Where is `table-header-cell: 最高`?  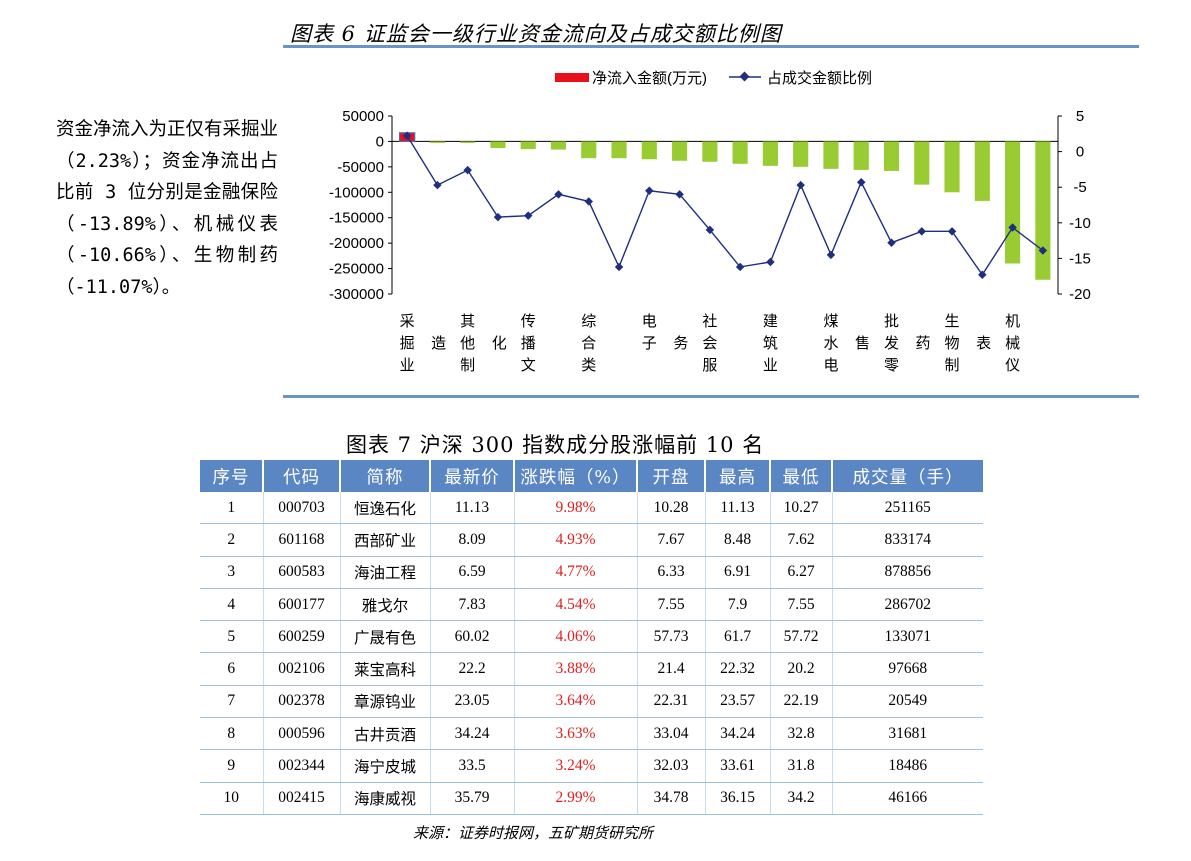 table-header-cell: 最高 is located at coordinates (738, 476).